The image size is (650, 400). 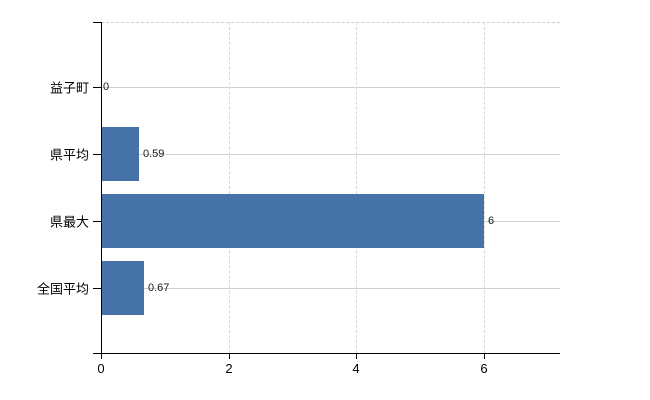 What do you see at coordinates (356, 368) in the screenshot?
I see `x-tick-label: 4` at bounding box center [356, 368].